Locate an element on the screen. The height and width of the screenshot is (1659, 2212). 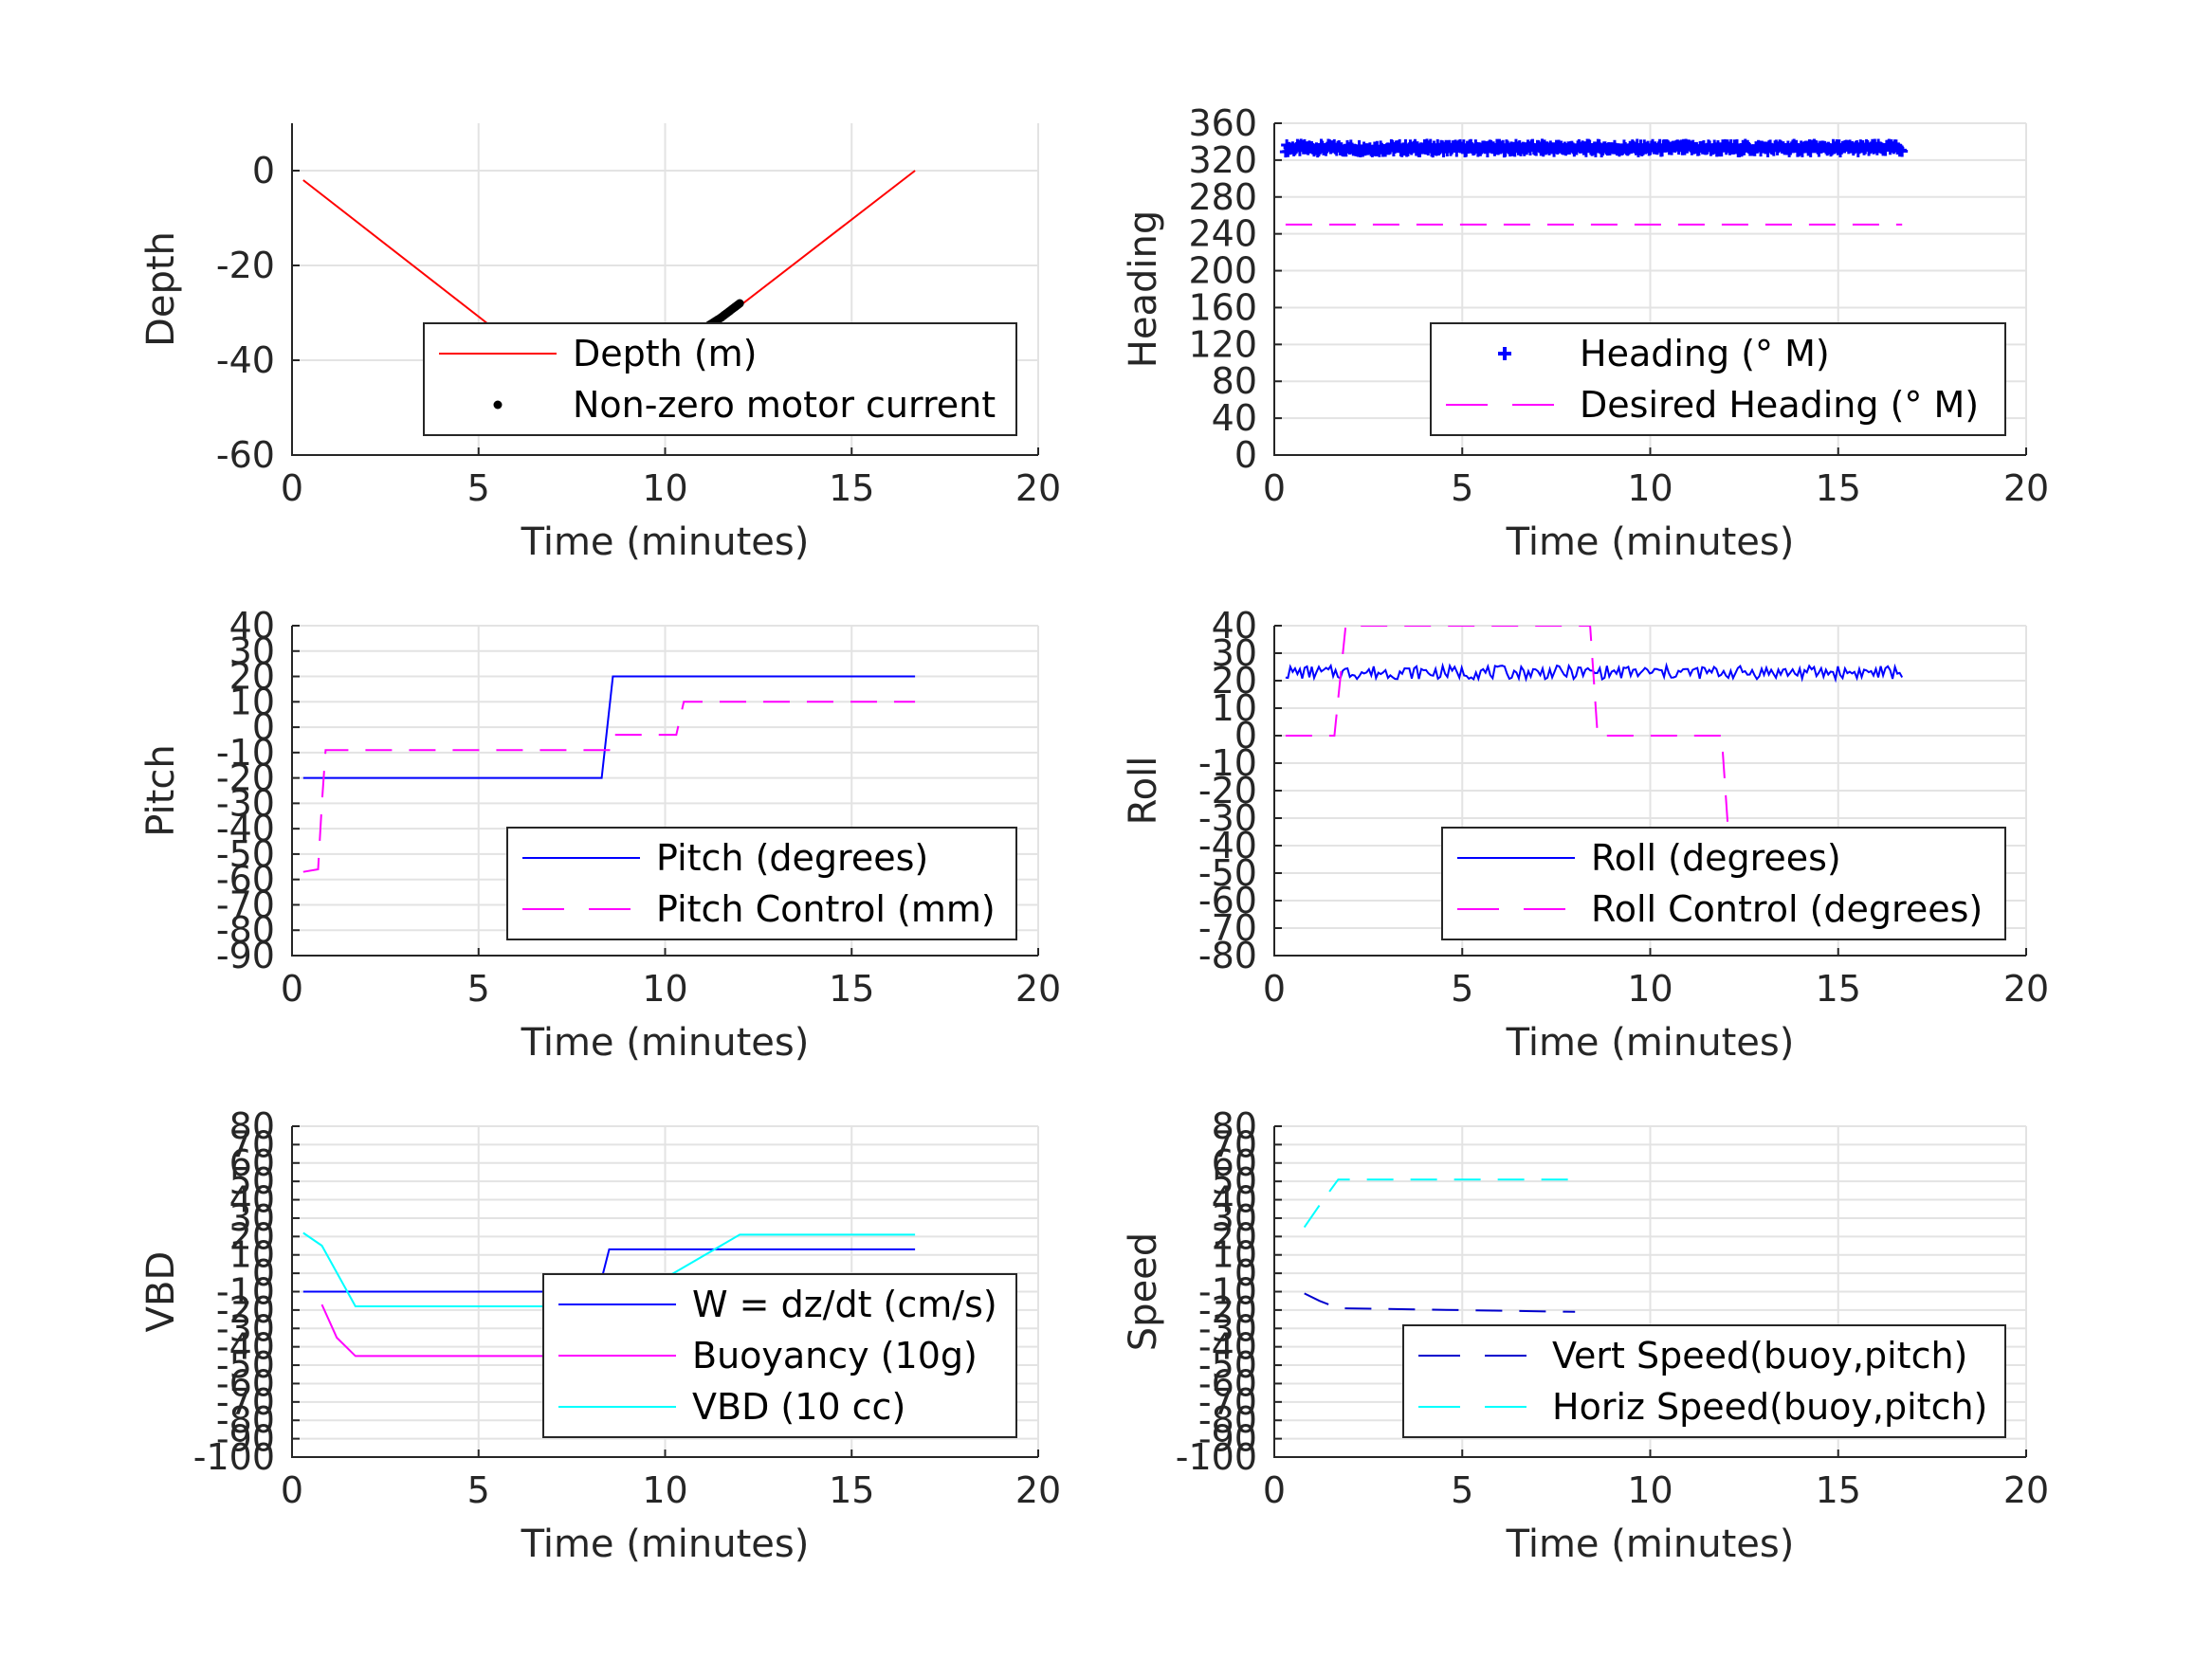
series-vbd-10-cc is located at coordinates (609, 1269).